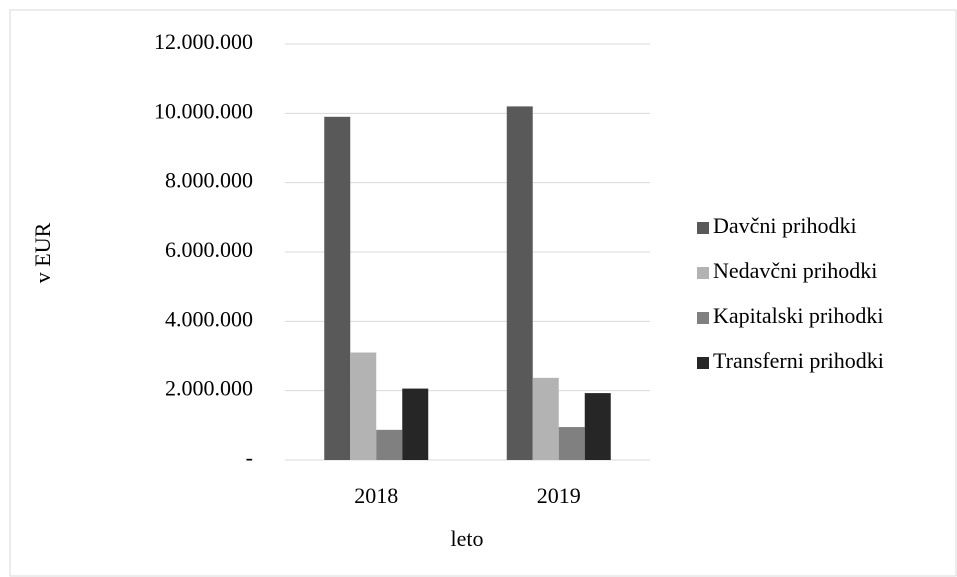 The image size is (957, 577). What do you see at coordinates (209, 318) in the screenshot?
I see `y-tick-label: 4.000.000` at bounding box center [209, 318].